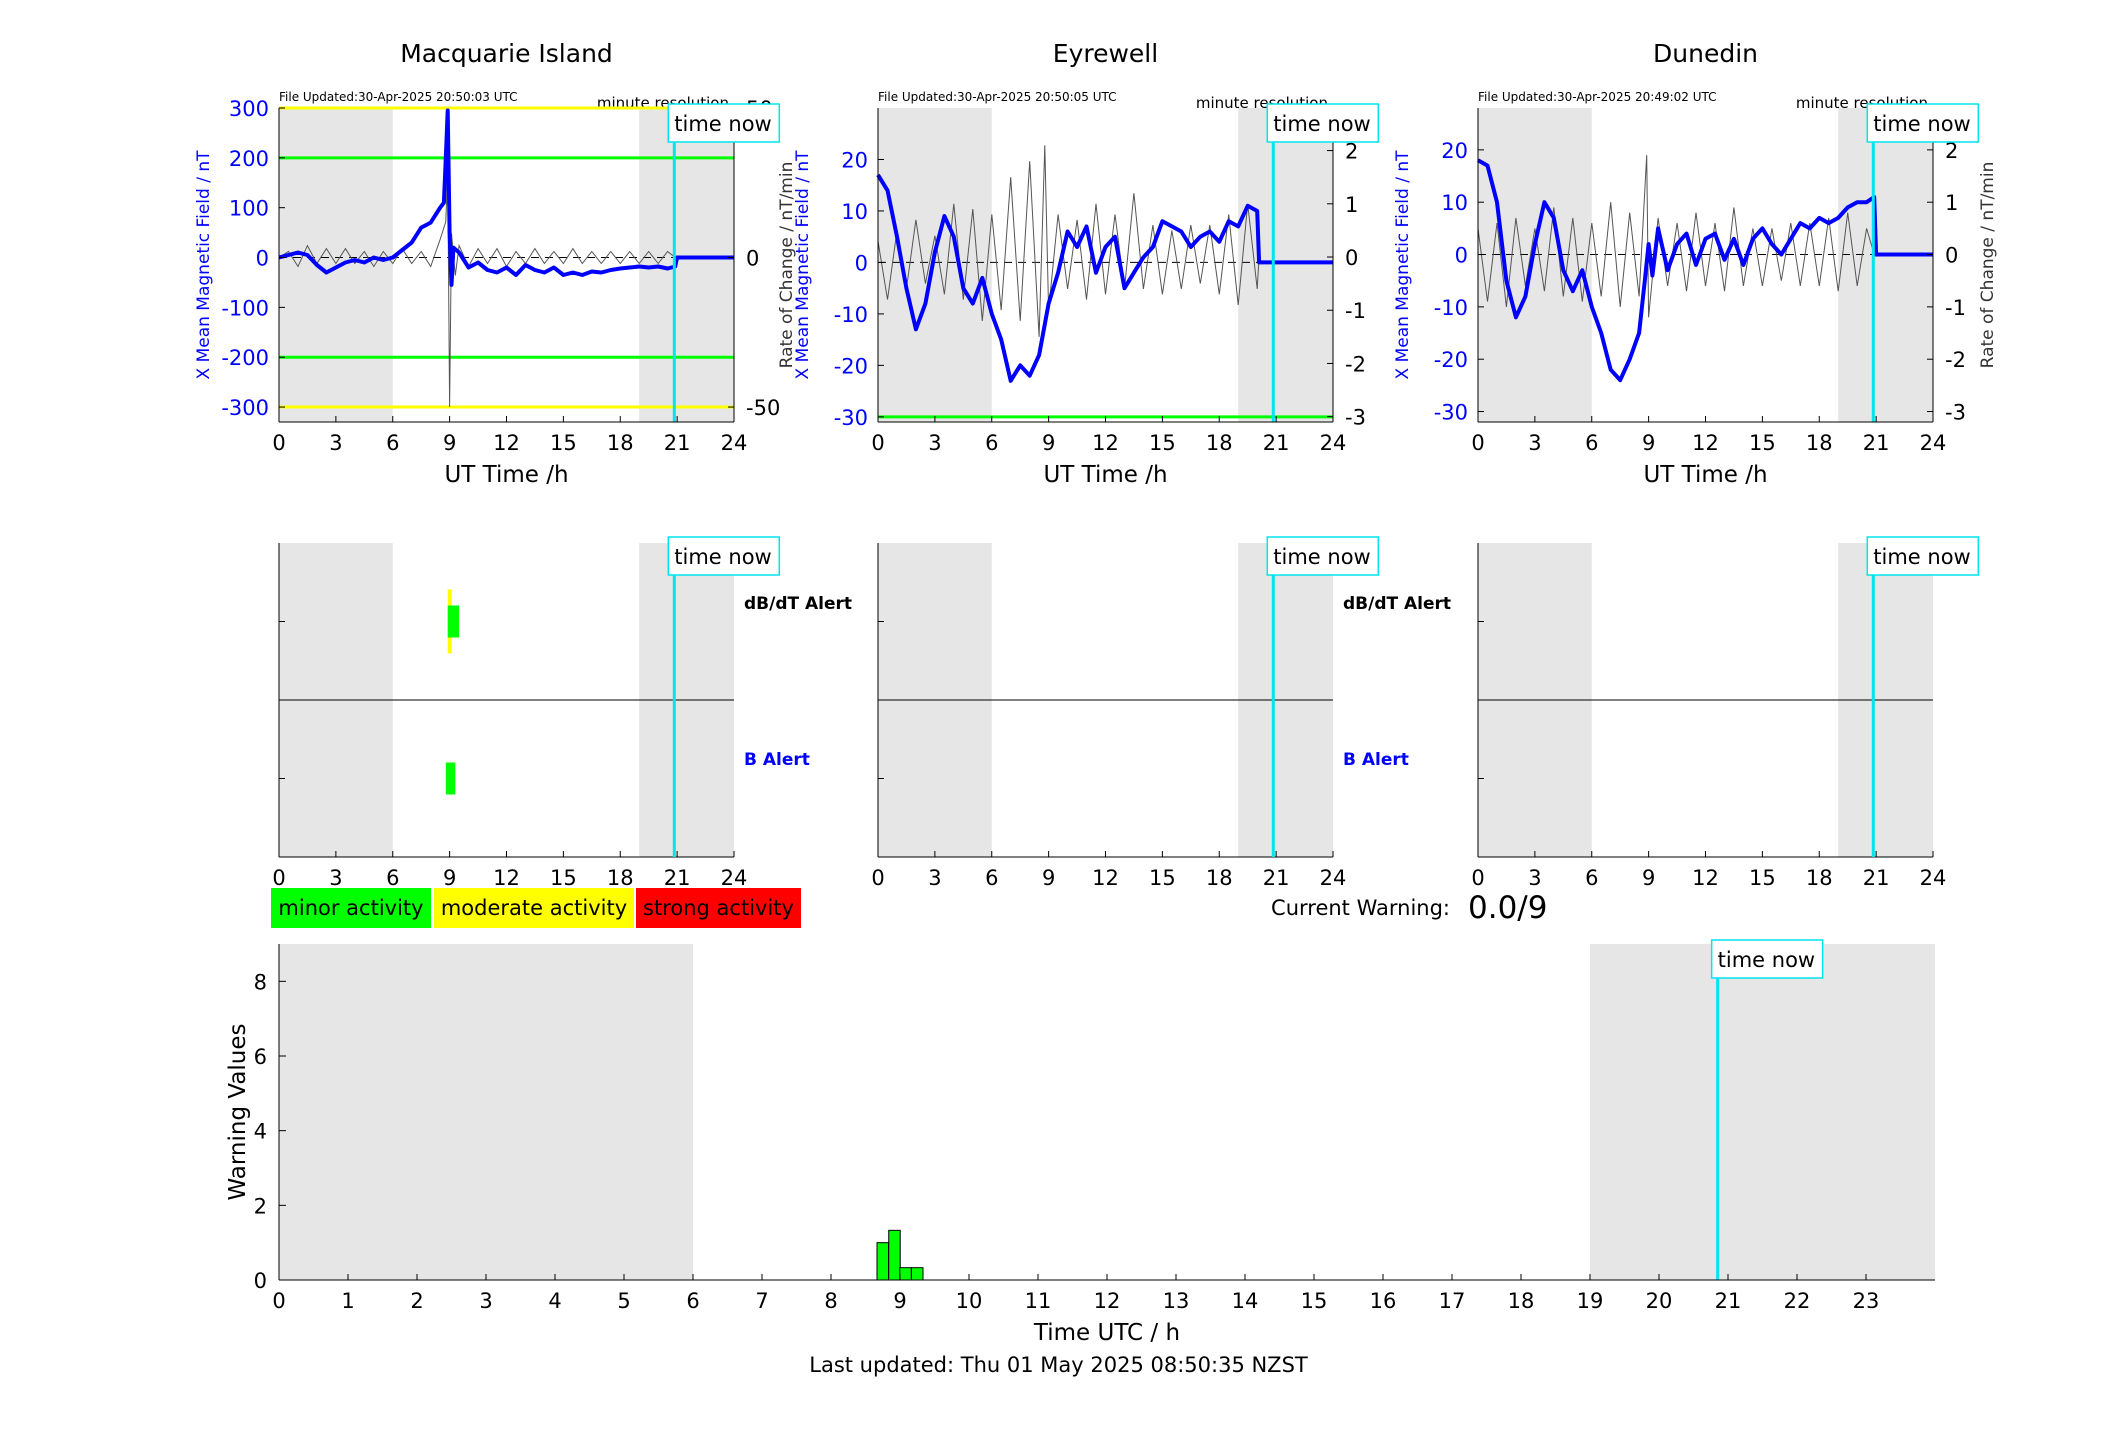 This screenshot has height=1437, width=2117. I want to click on y-tick-label: 300, so click(249, 109).